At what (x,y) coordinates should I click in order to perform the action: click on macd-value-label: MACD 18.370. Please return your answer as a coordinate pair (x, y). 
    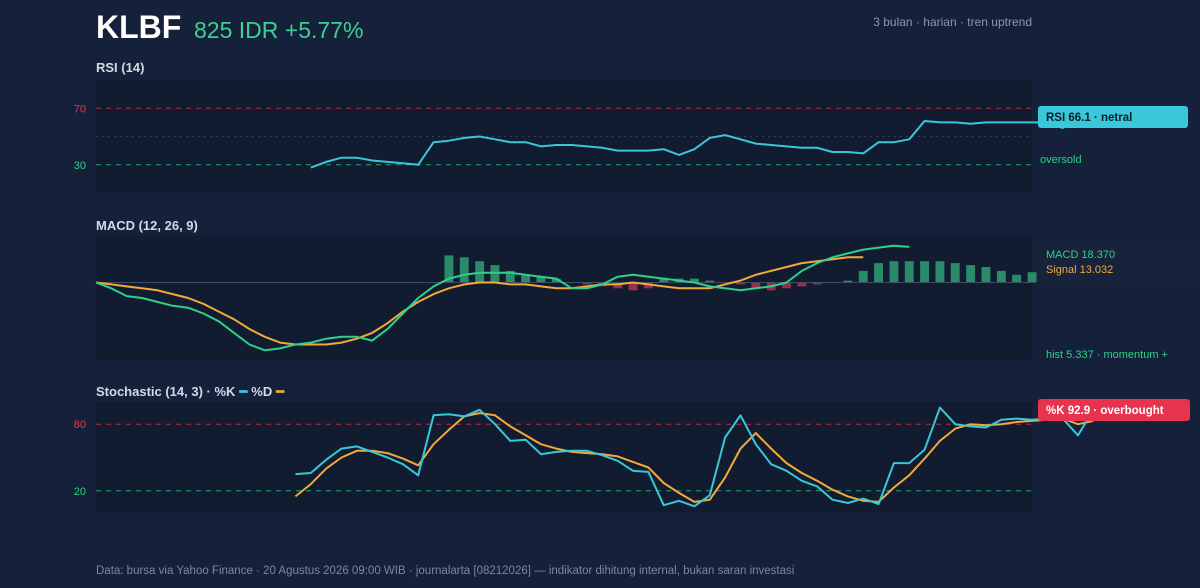
    Looking at the image, I should click on (1080, 255).